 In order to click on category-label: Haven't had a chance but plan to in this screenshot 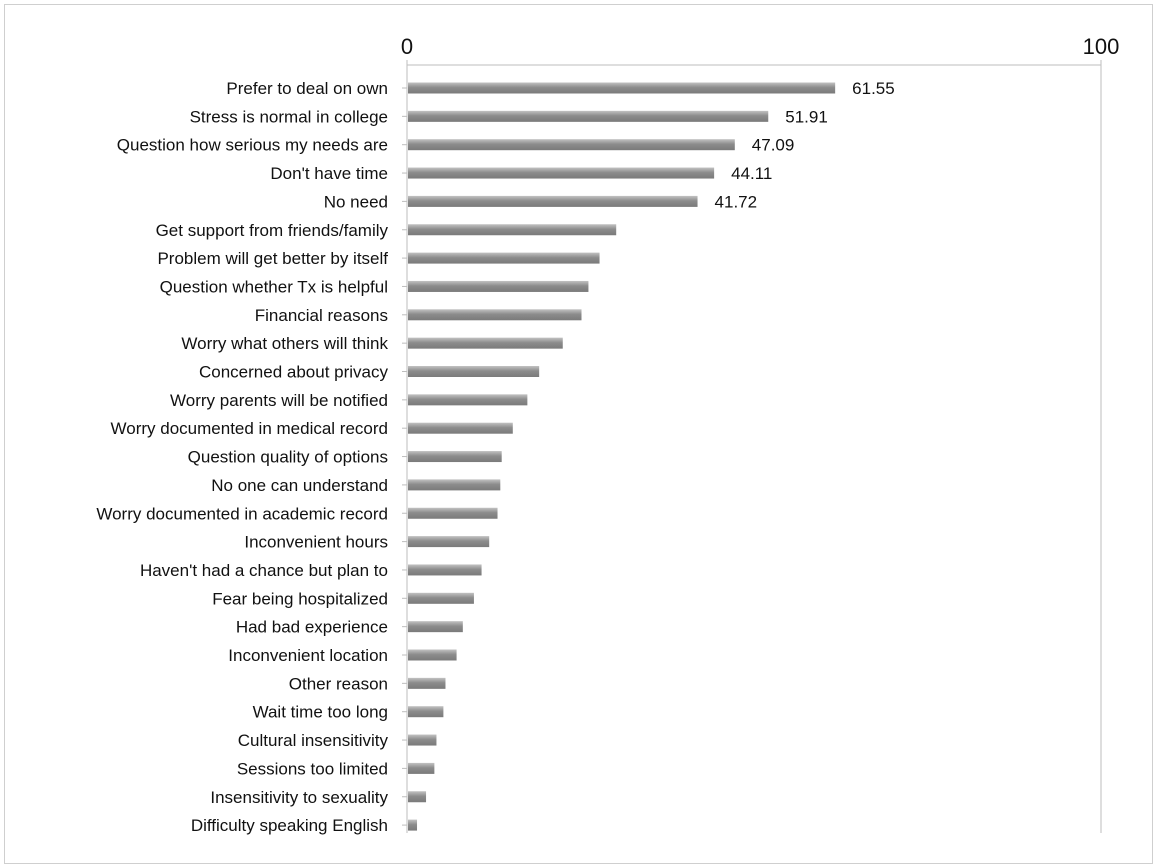, I will do `click(264, 570)`.